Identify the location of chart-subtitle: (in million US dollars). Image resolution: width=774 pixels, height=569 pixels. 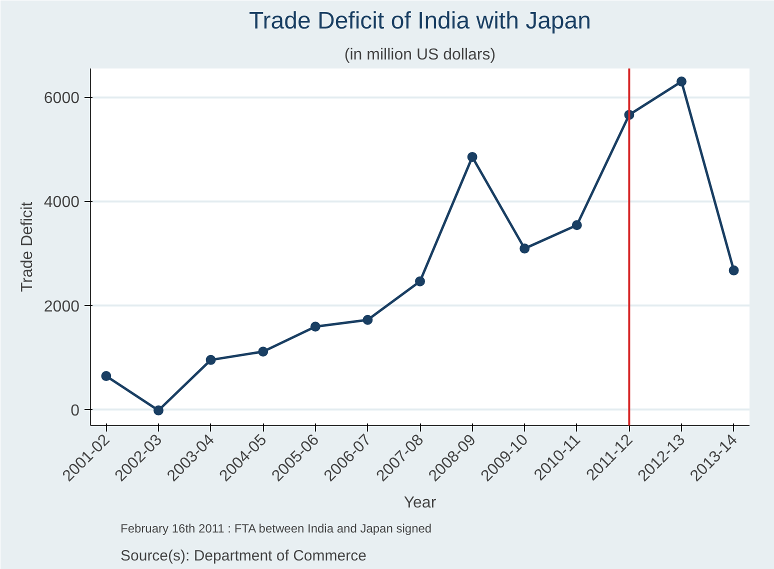
(420, 55).